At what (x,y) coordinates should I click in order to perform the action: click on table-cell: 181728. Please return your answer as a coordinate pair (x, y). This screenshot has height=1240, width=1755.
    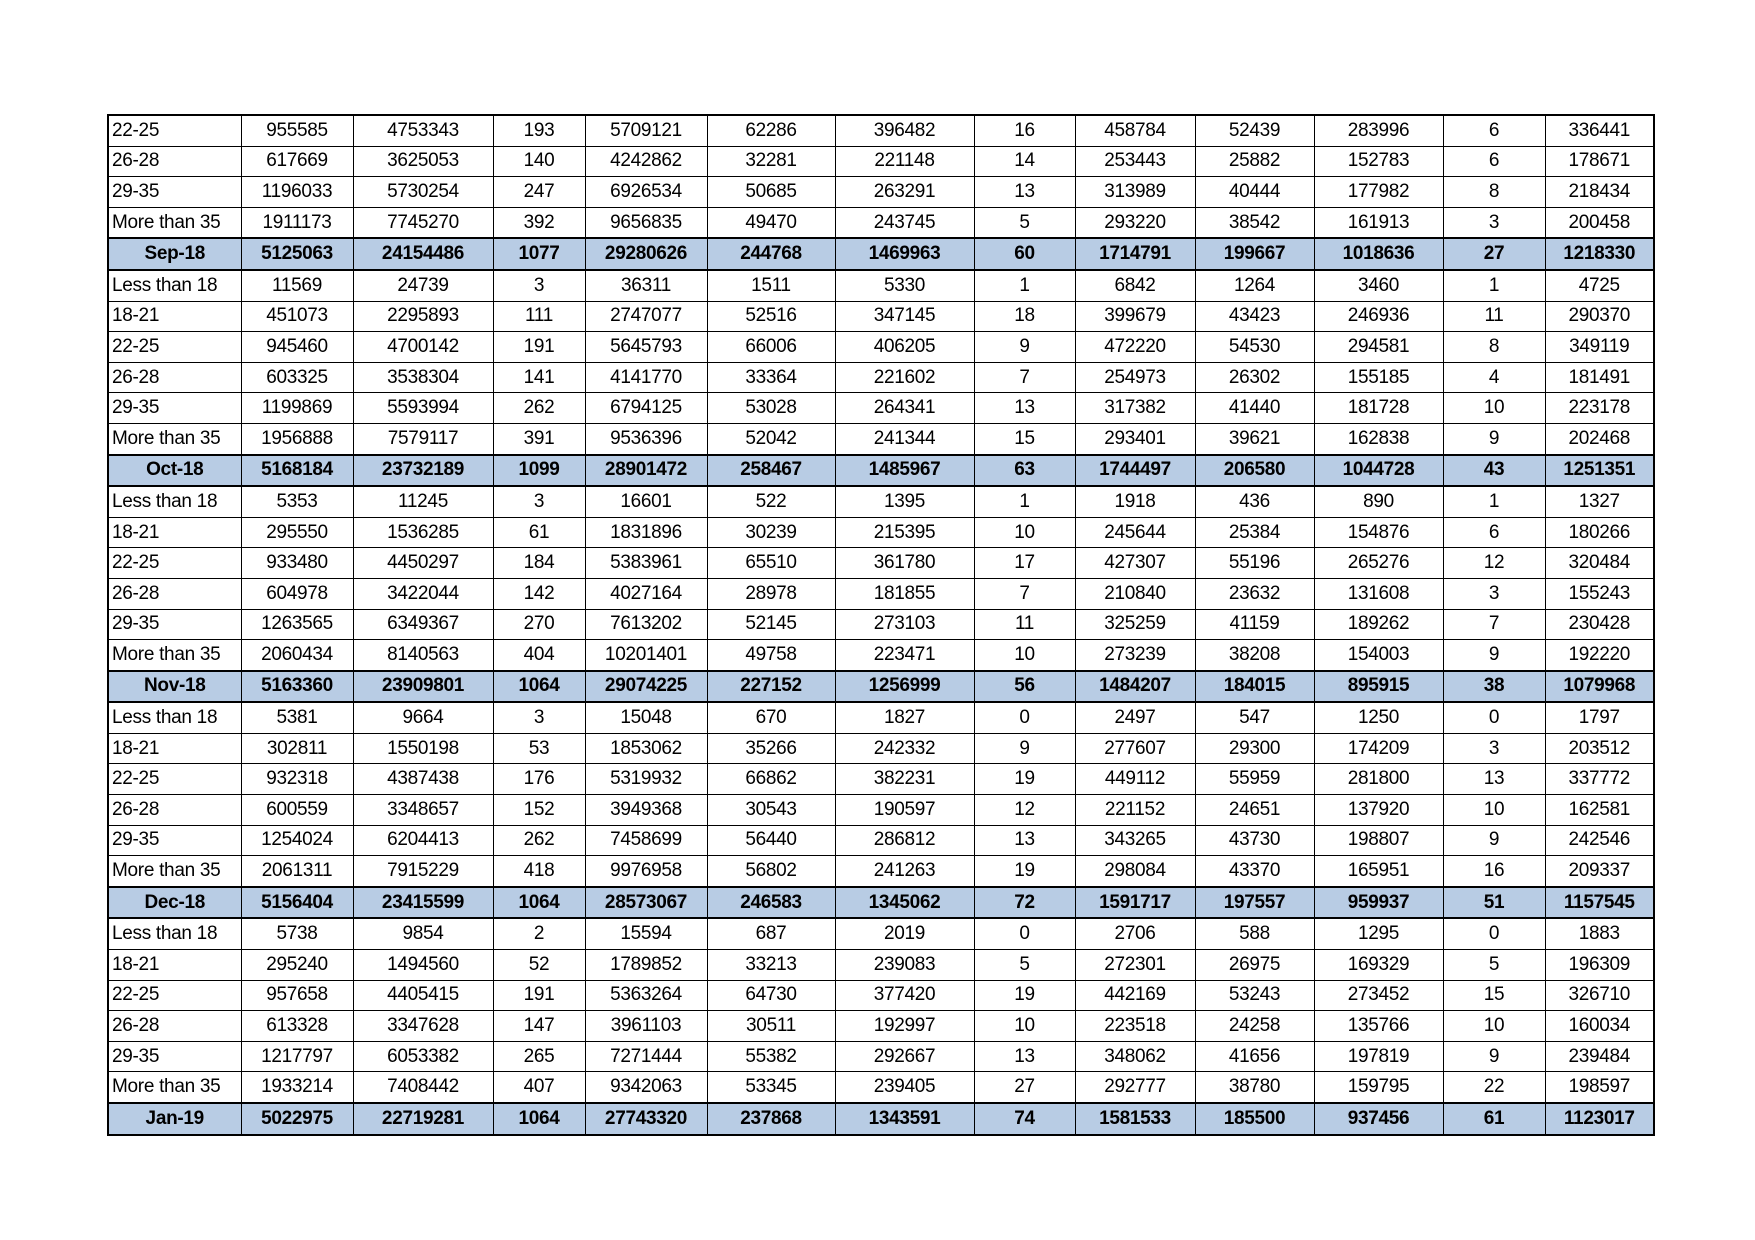
    Looking at the image, I should click on (1378, 408).